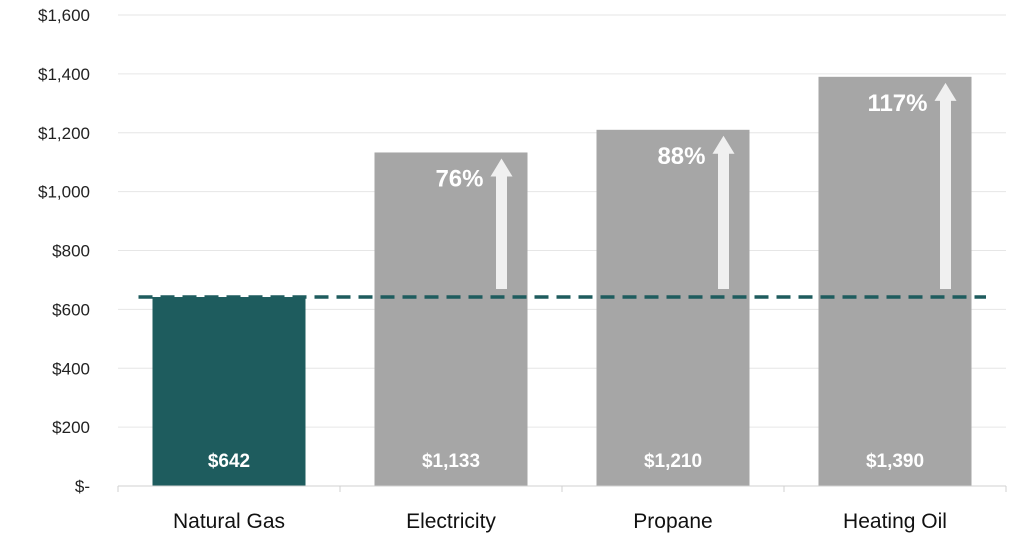  What do you see at coordinates (562, 488) in the screenshot?
I see `x-axis` at bounding box center [562, 488].